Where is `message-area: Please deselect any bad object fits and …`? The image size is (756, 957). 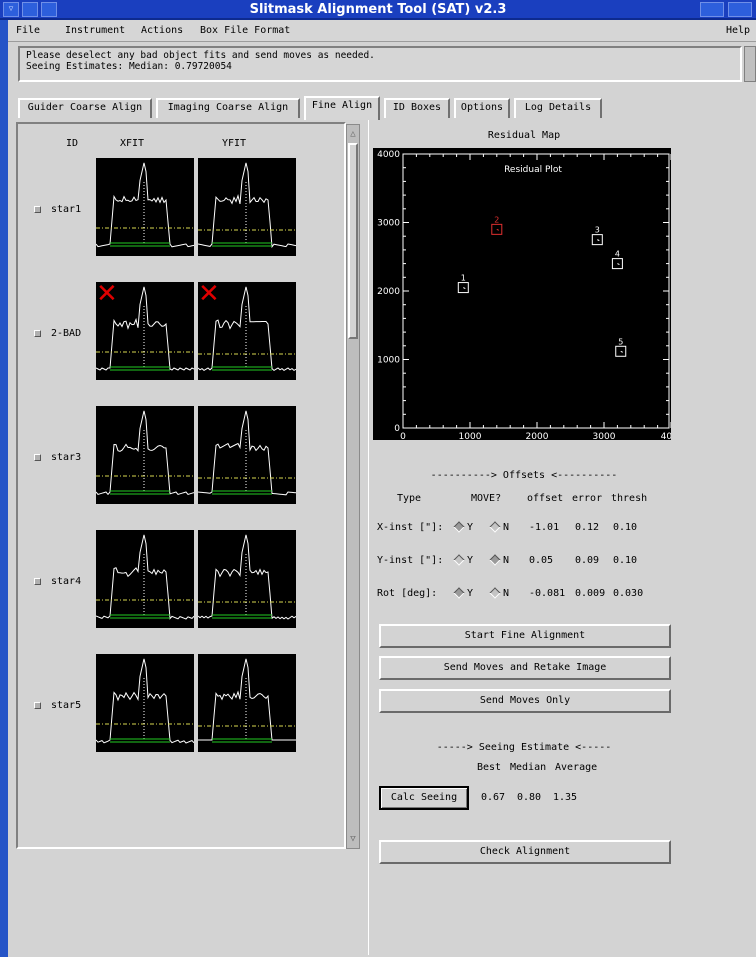 message-area: Please deselect any bad object fits and … is located at coordinates (380, 64).